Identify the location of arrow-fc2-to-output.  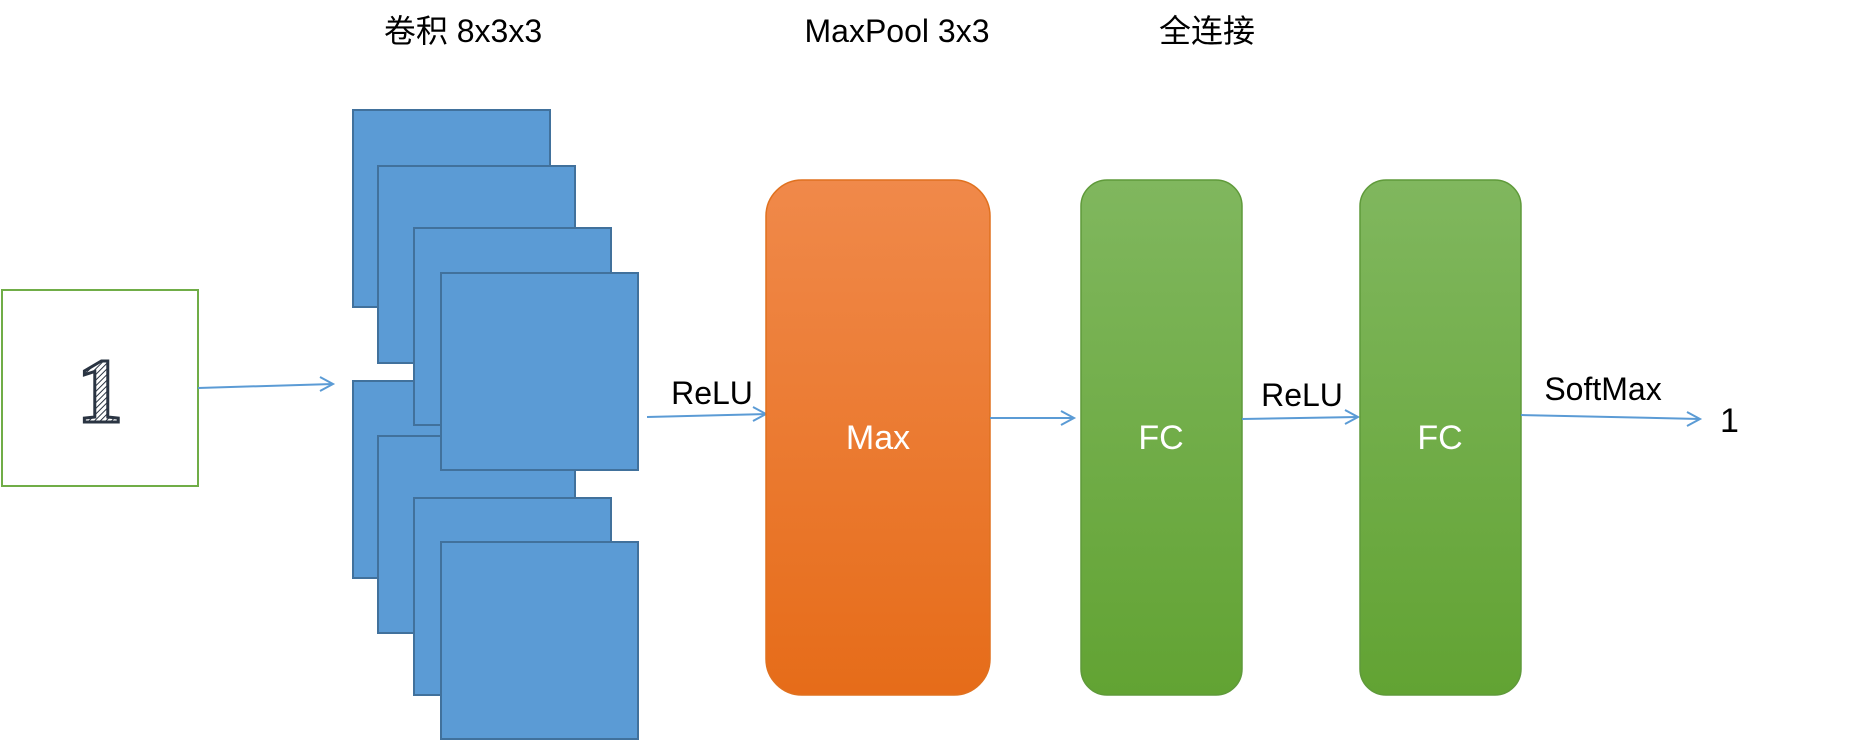
(1611, 419).